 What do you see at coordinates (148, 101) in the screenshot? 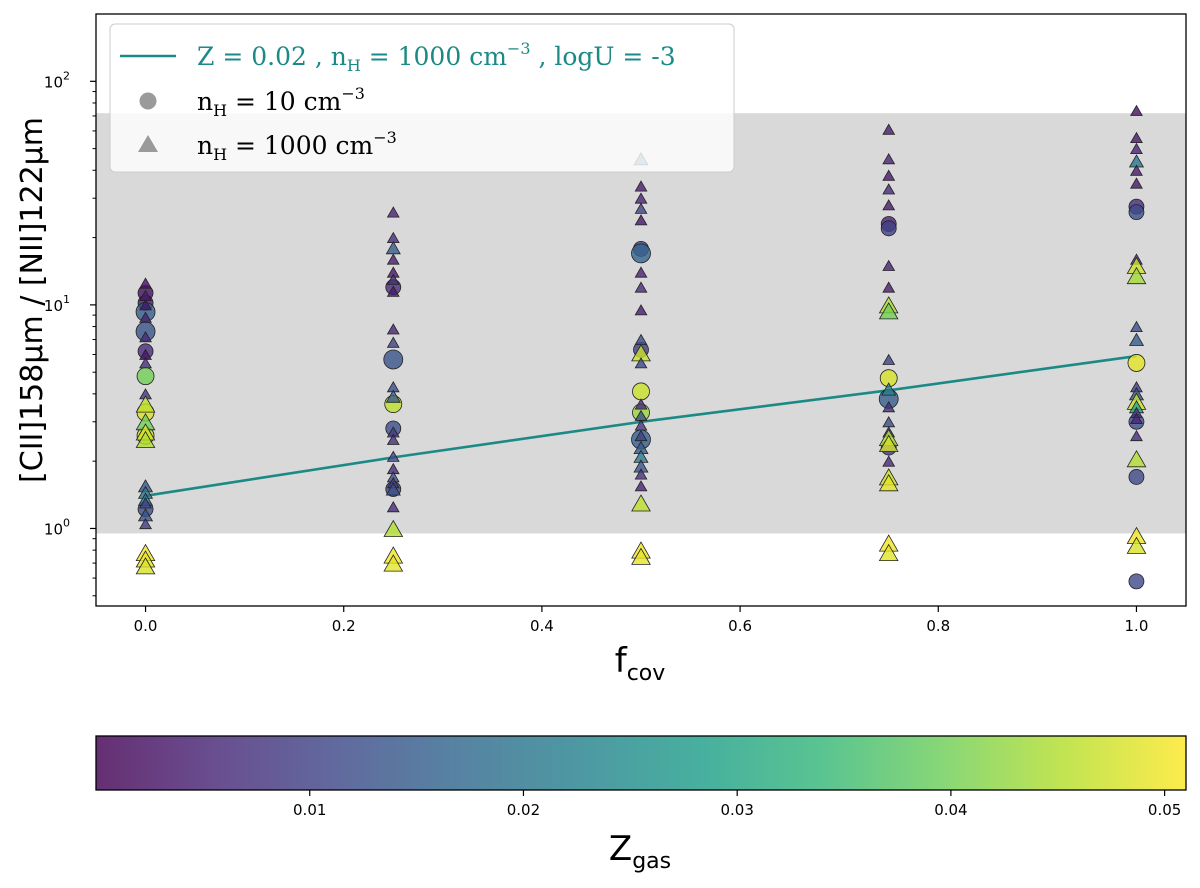
I see `legend-circle-swatch` at bounding box center [148, 101].